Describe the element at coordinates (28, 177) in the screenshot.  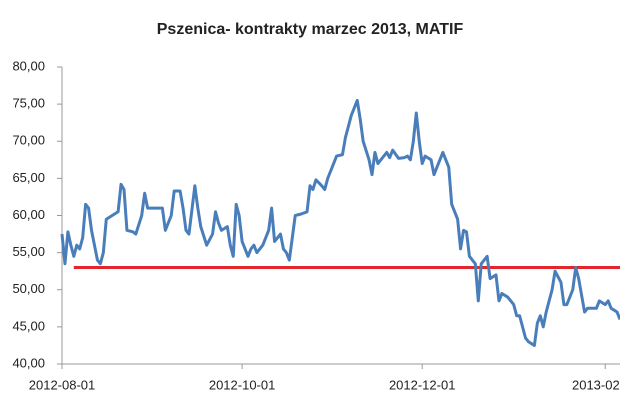
I see `y-tick-label: 65,00` at that location.